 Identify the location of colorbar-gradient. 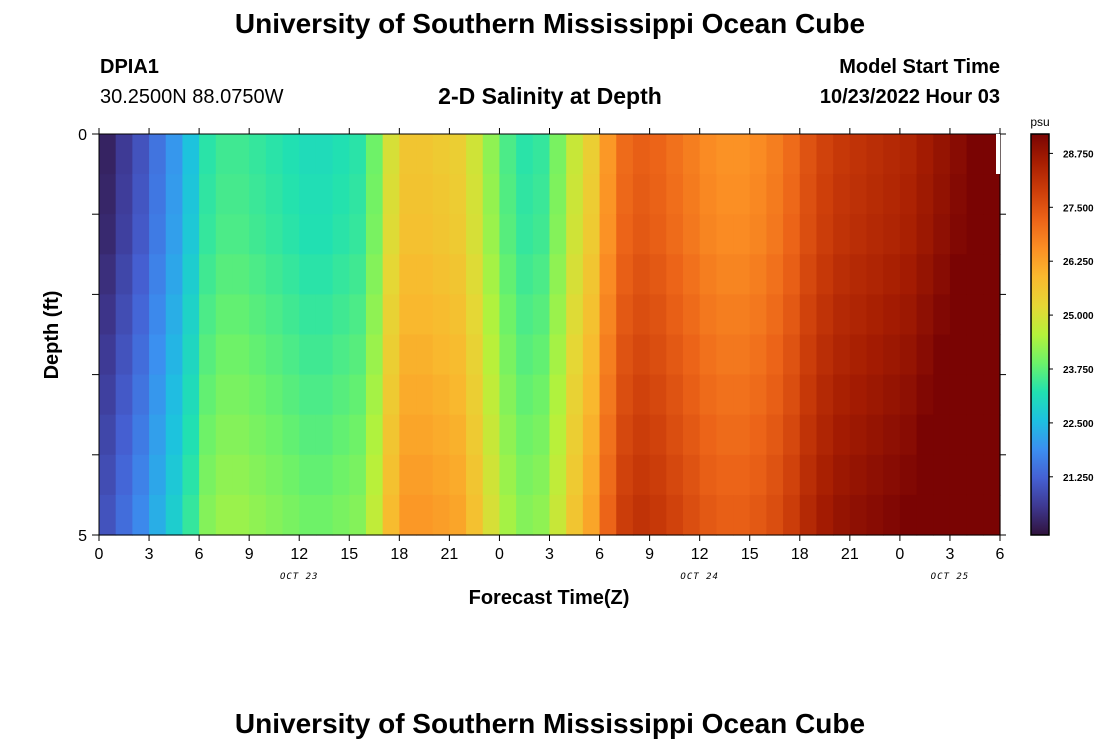
(1040, 334).